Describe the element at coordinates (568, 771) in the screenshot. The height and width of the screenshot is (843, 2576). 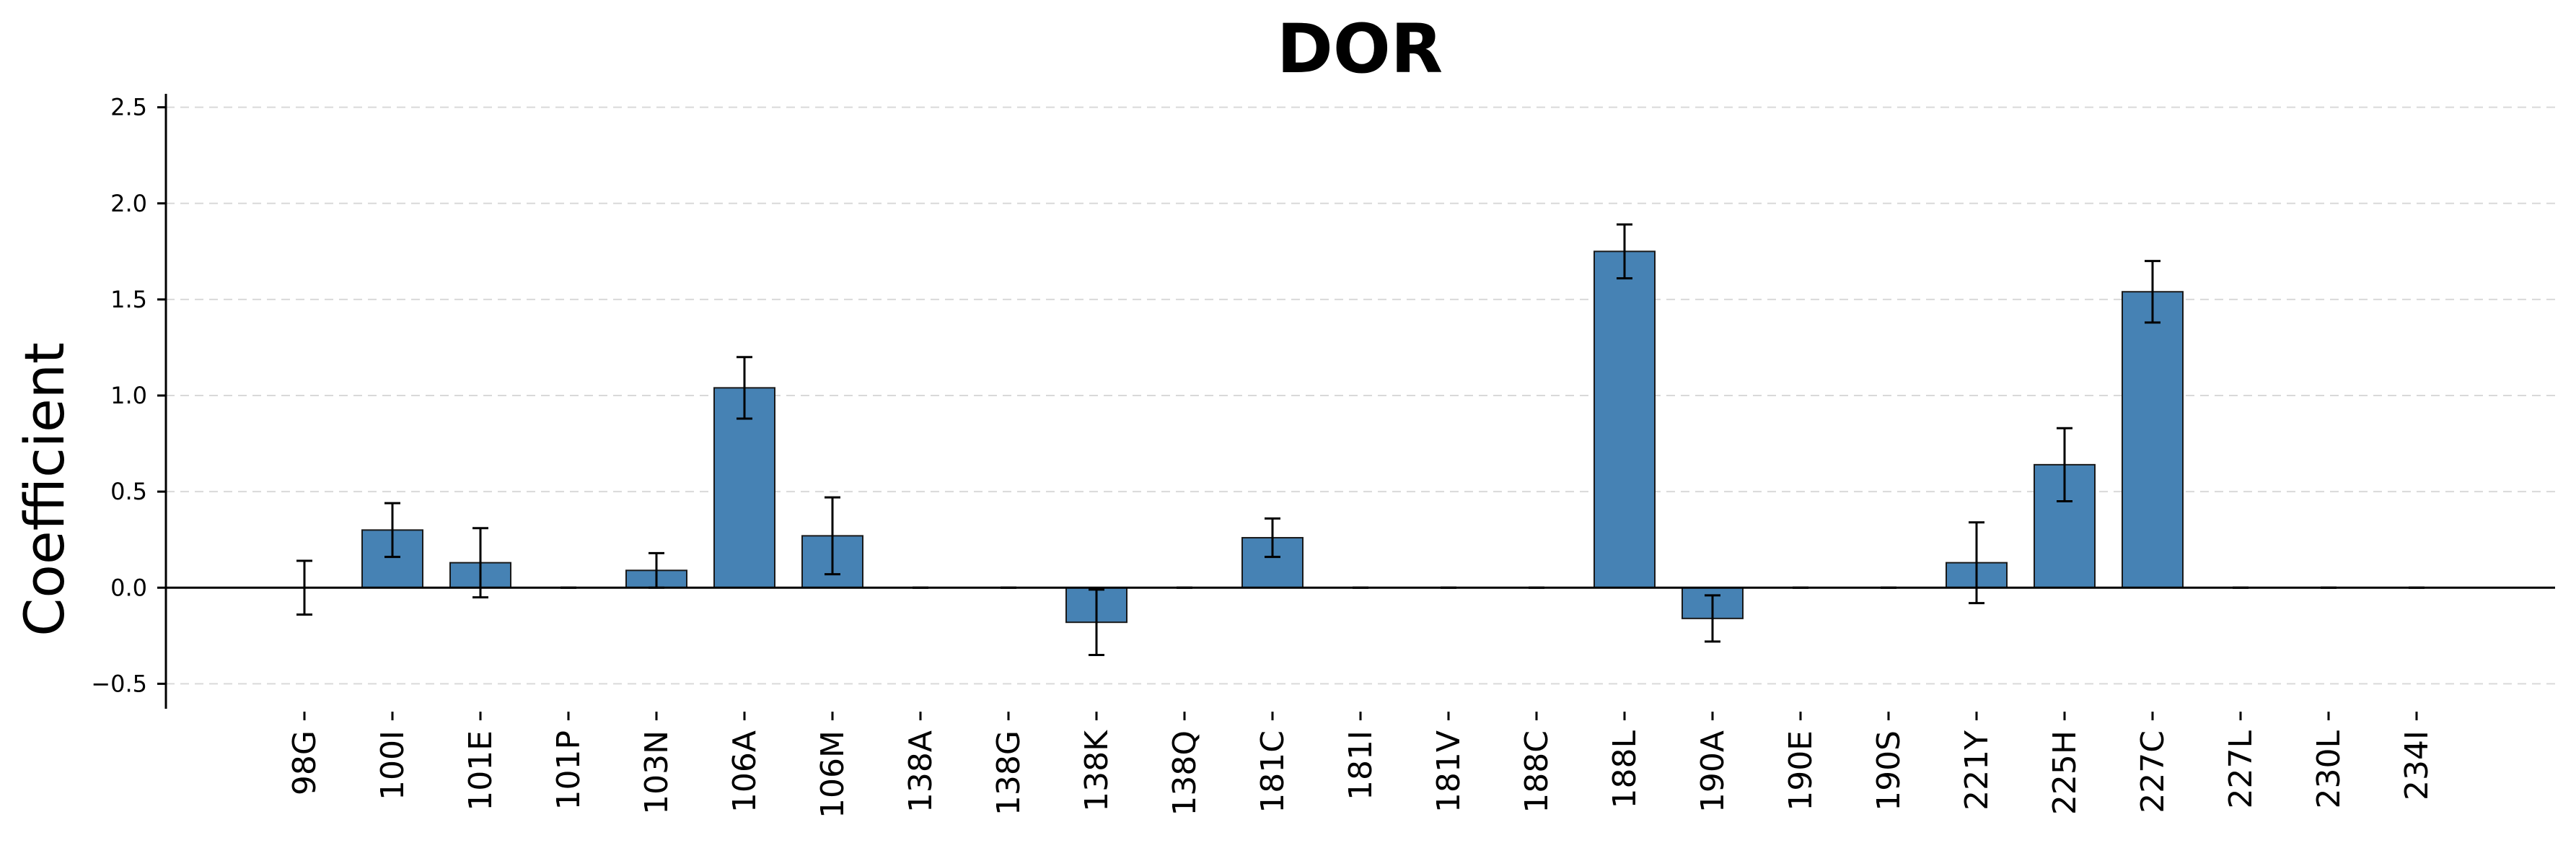
I see `x-tick-label: 101P` at that location.